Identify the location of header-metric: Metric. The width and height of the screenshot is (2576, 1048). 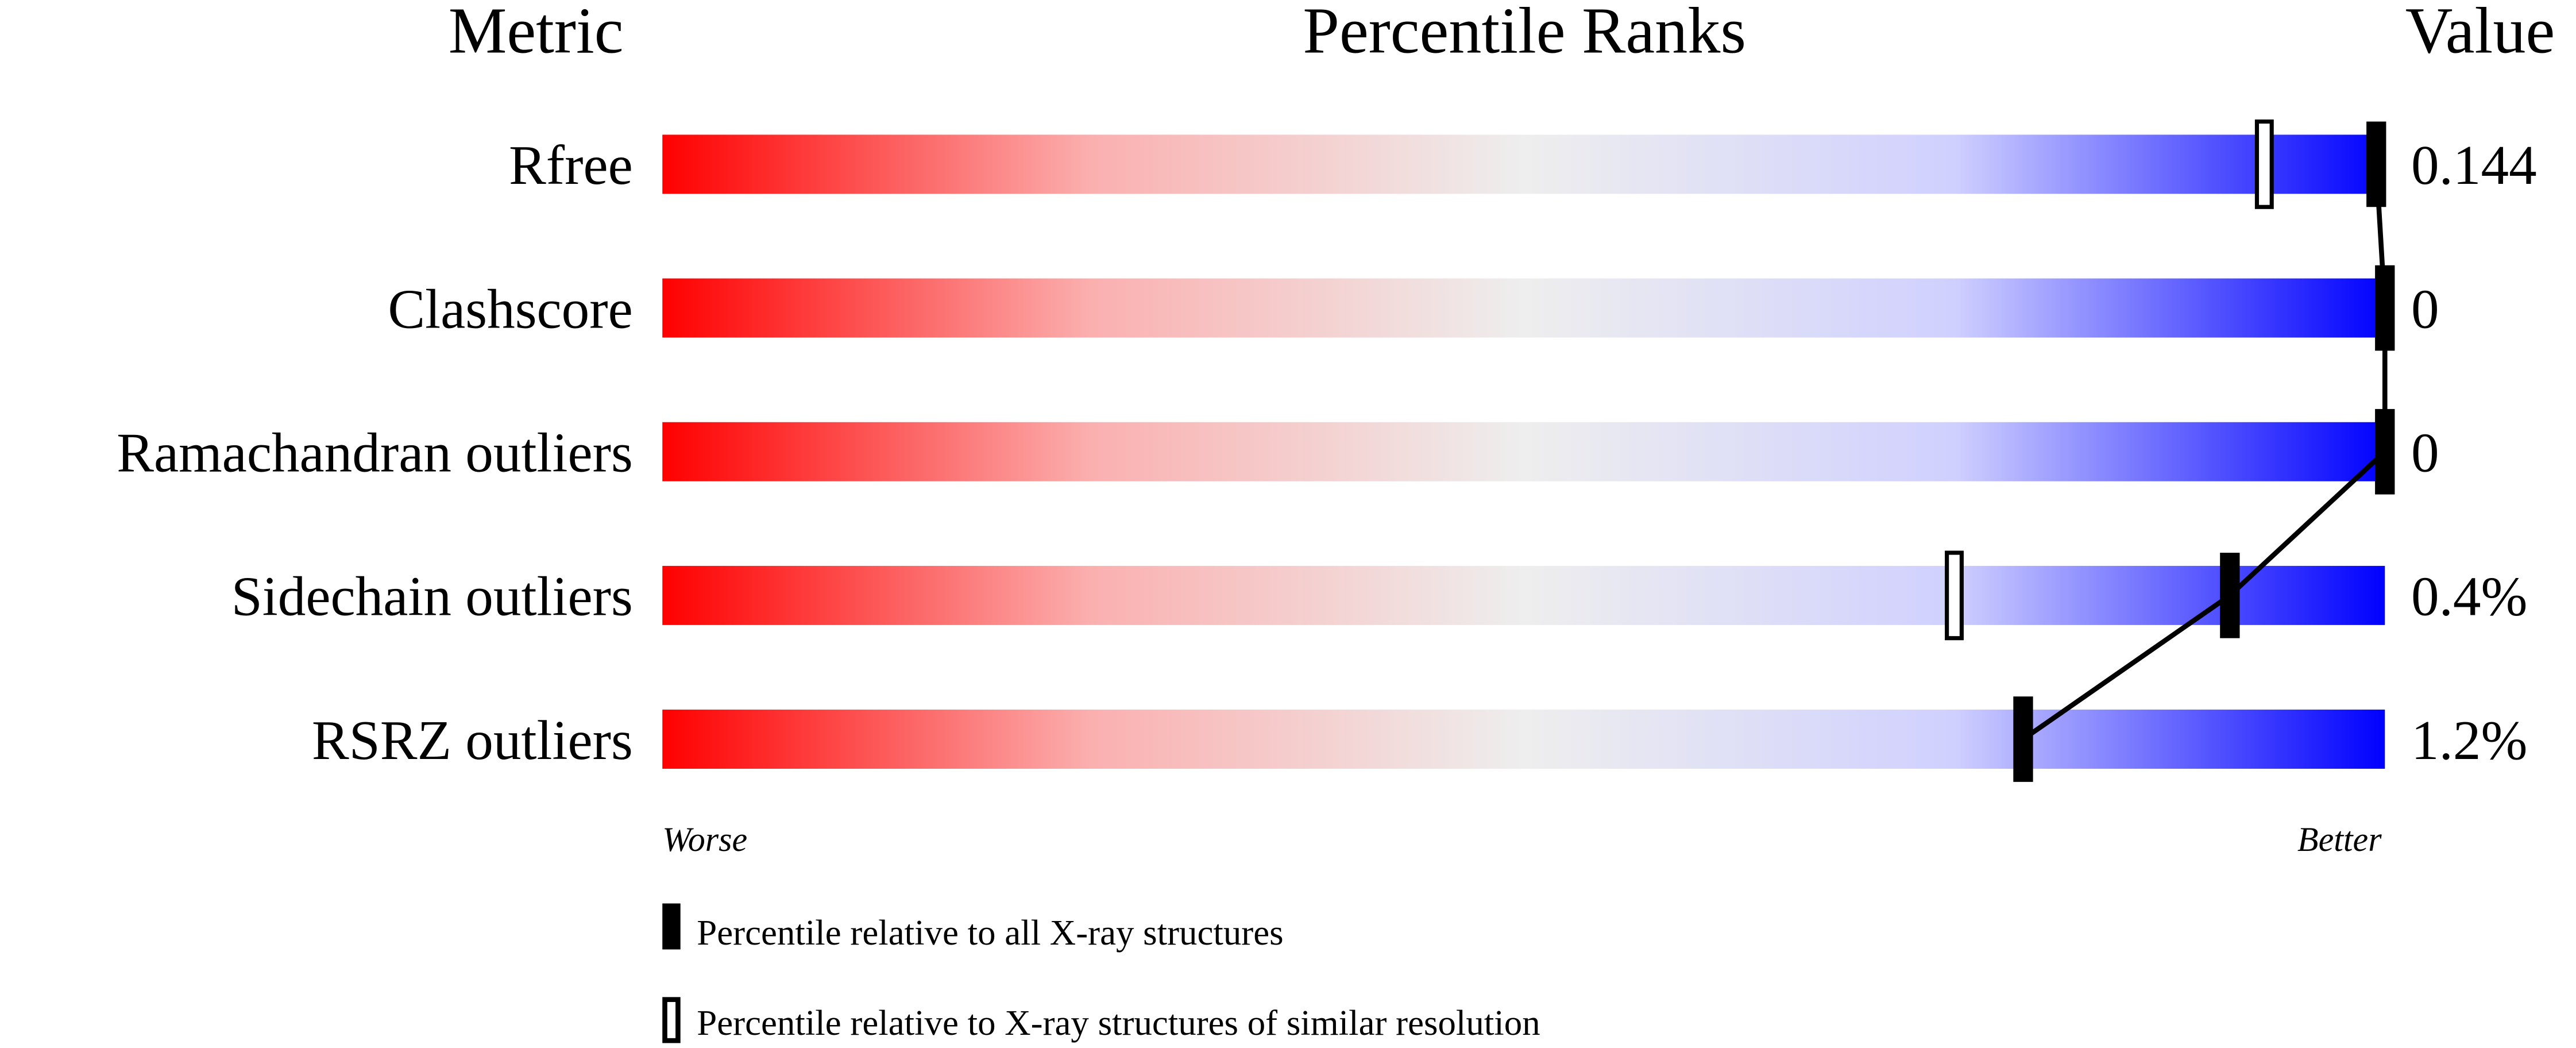
(536, 33).